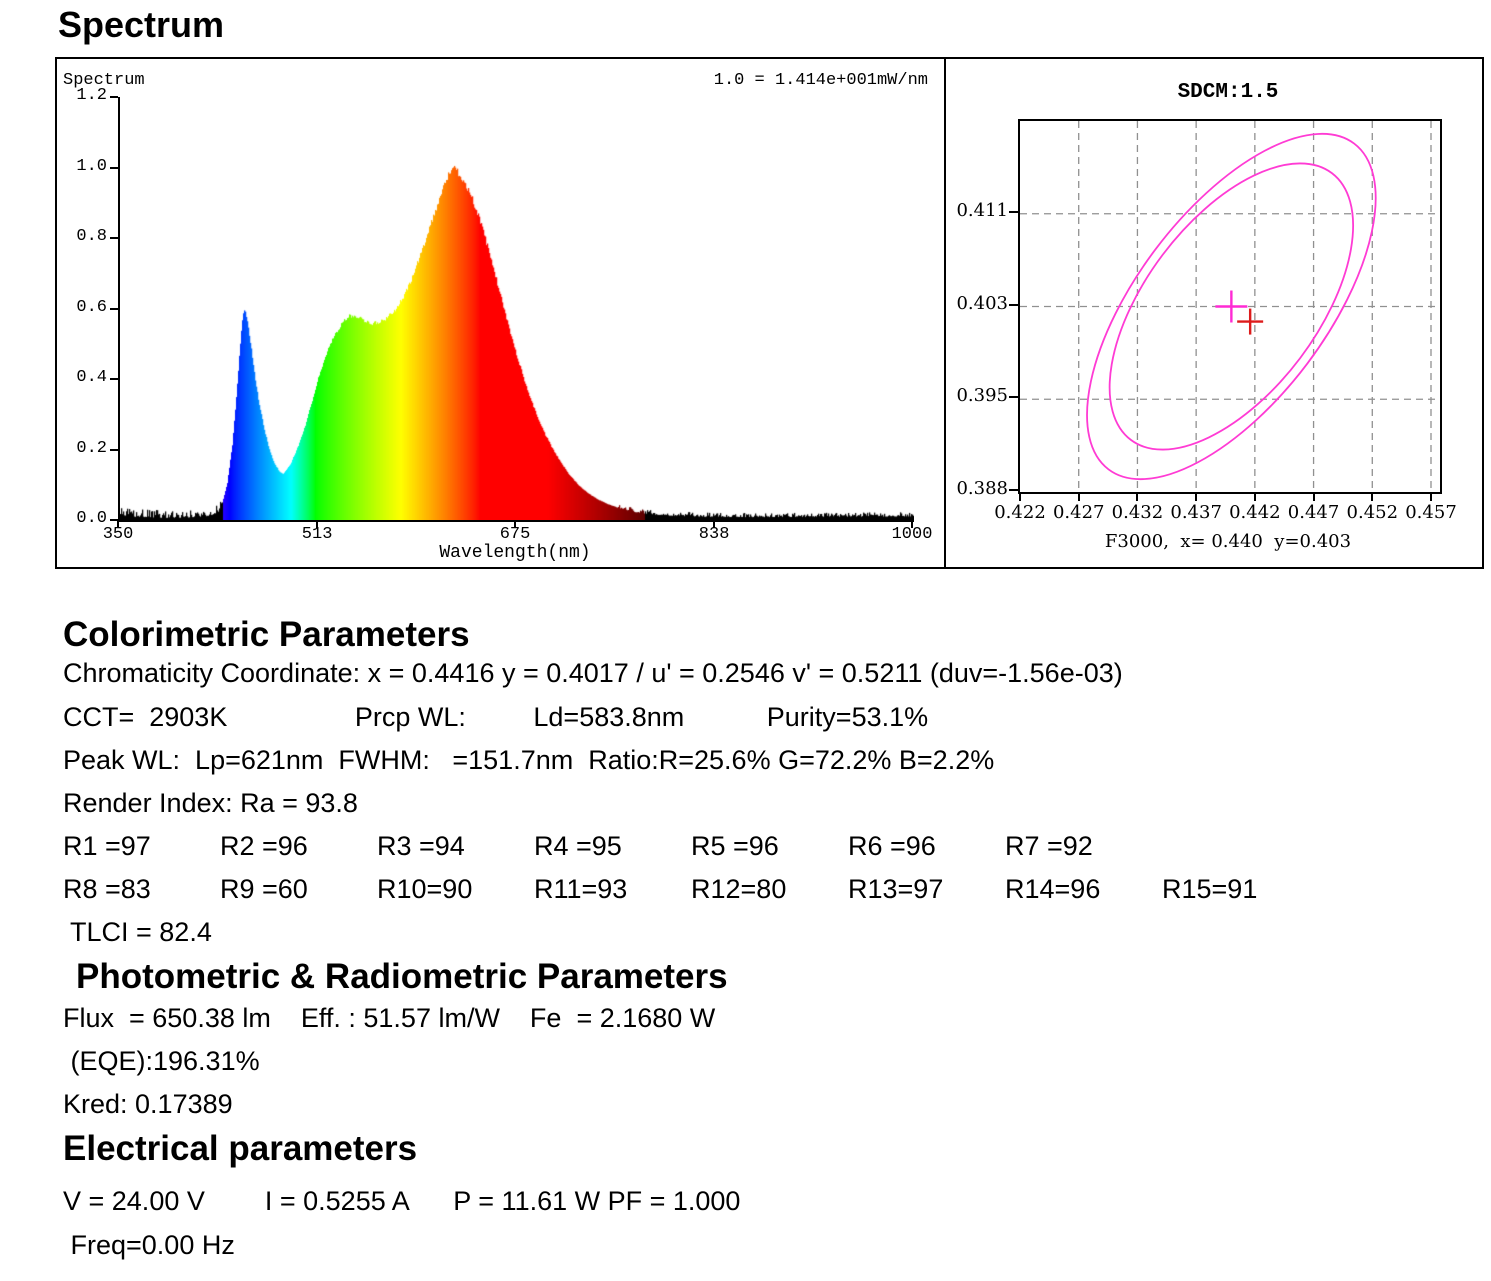  I want to click on sdcm-x-tick-label: 0.457, so click(1431, 512).